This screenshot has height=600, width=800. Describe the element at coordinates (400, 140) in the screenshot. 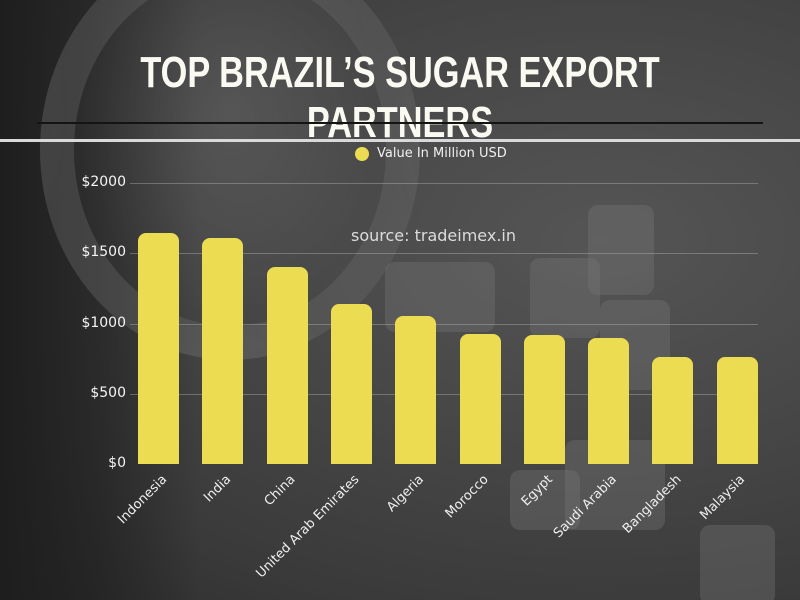

I see `header-divider` at that location.